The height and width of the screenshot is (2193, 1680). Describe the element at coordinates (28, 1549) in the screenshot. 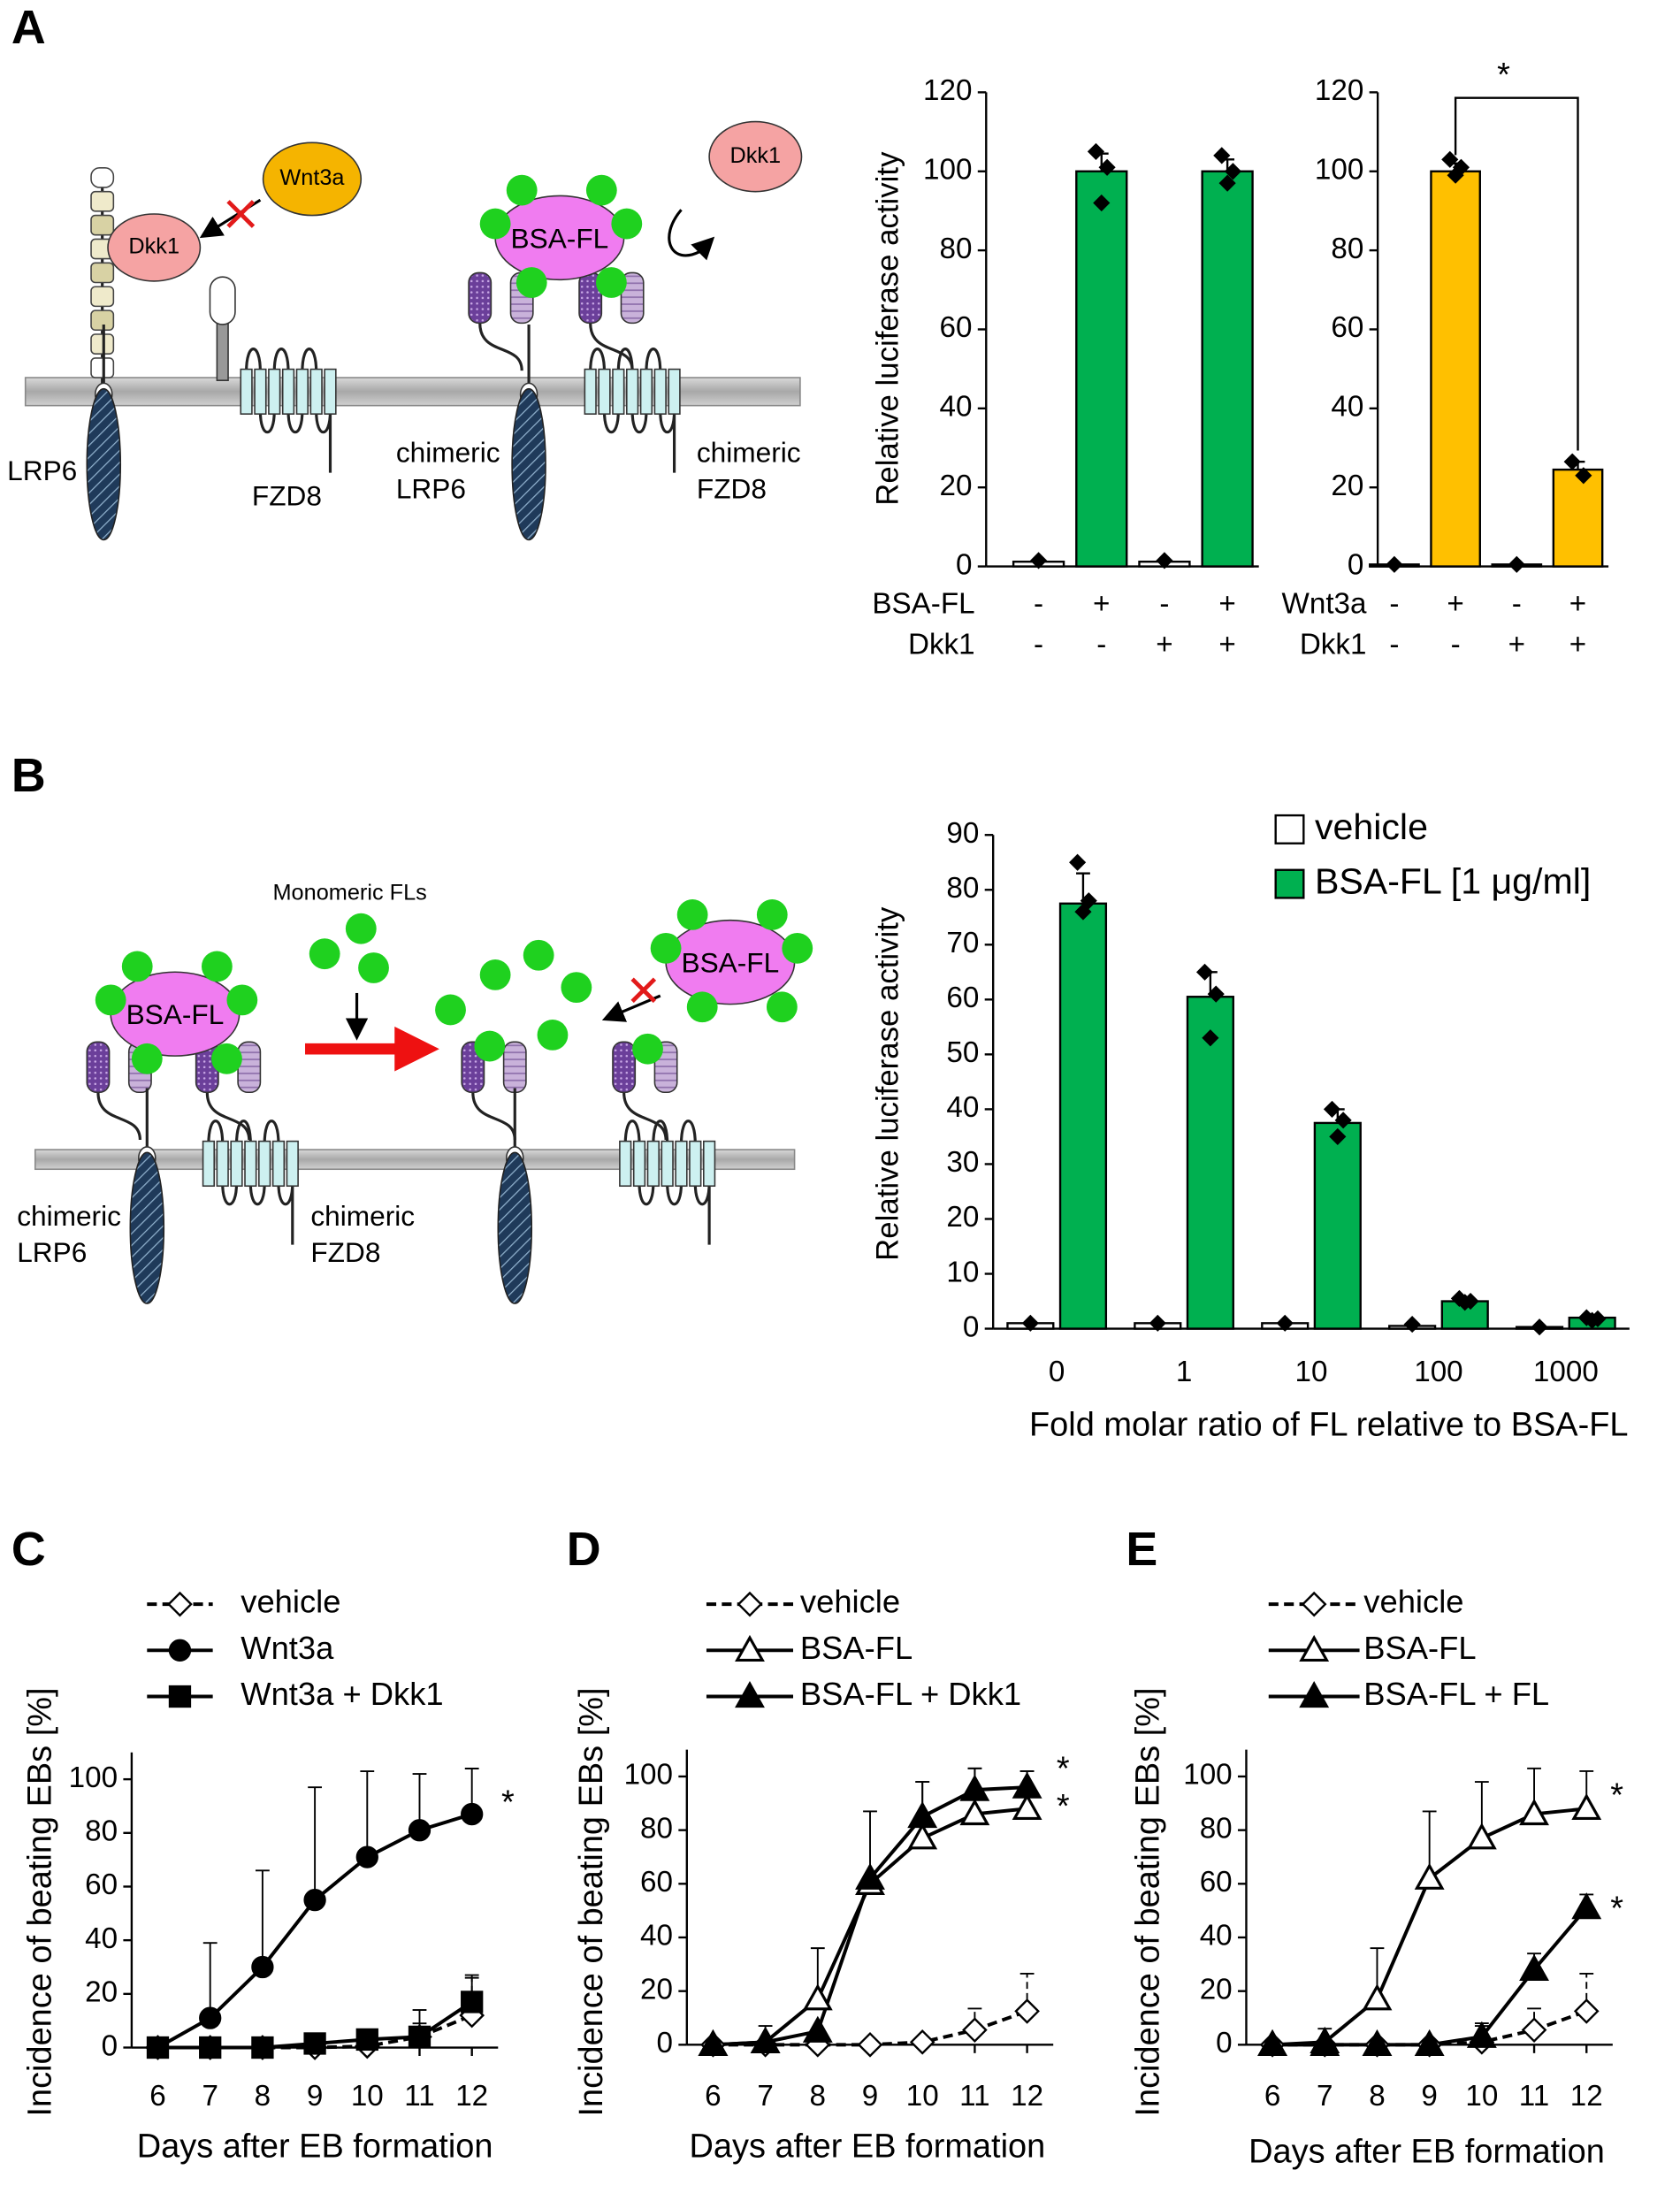

I see `panel-label: C` at that location.